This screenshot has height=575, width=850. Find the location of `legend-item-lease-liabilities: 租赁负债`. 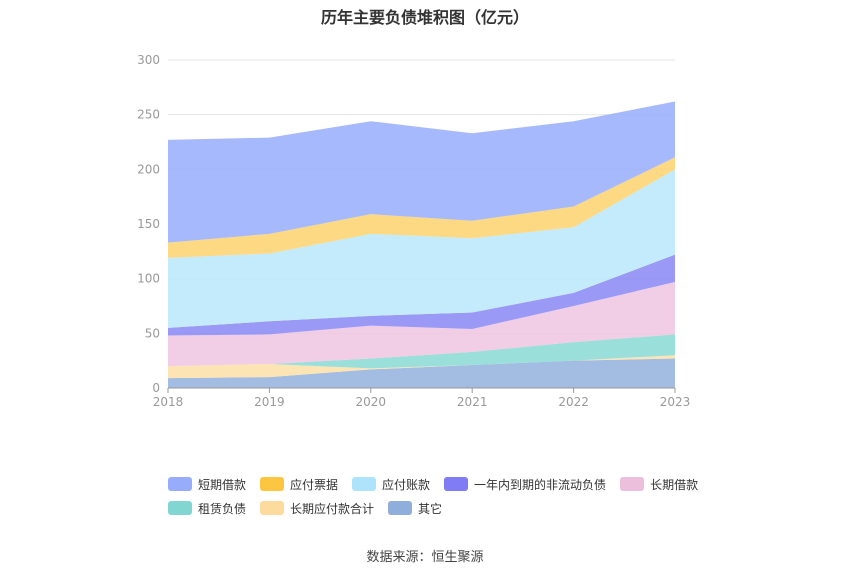

legend-item-lease-liabilities: 租赁负债 is located at coordinates (207, 508).